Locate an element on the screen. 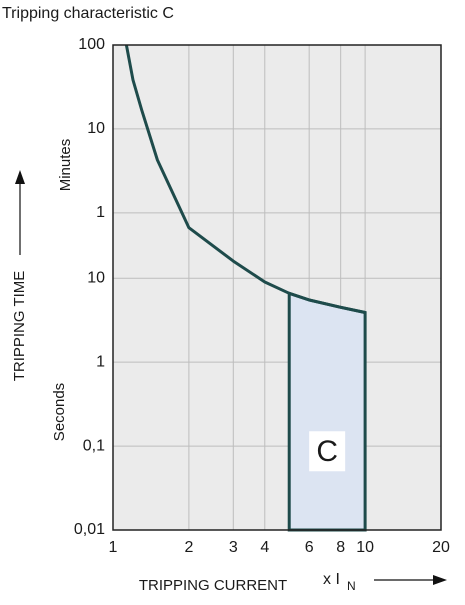 The height and width of the screenshot is (605, 465). y-tick-label: 0,1 is located at coordinates (94, 445).